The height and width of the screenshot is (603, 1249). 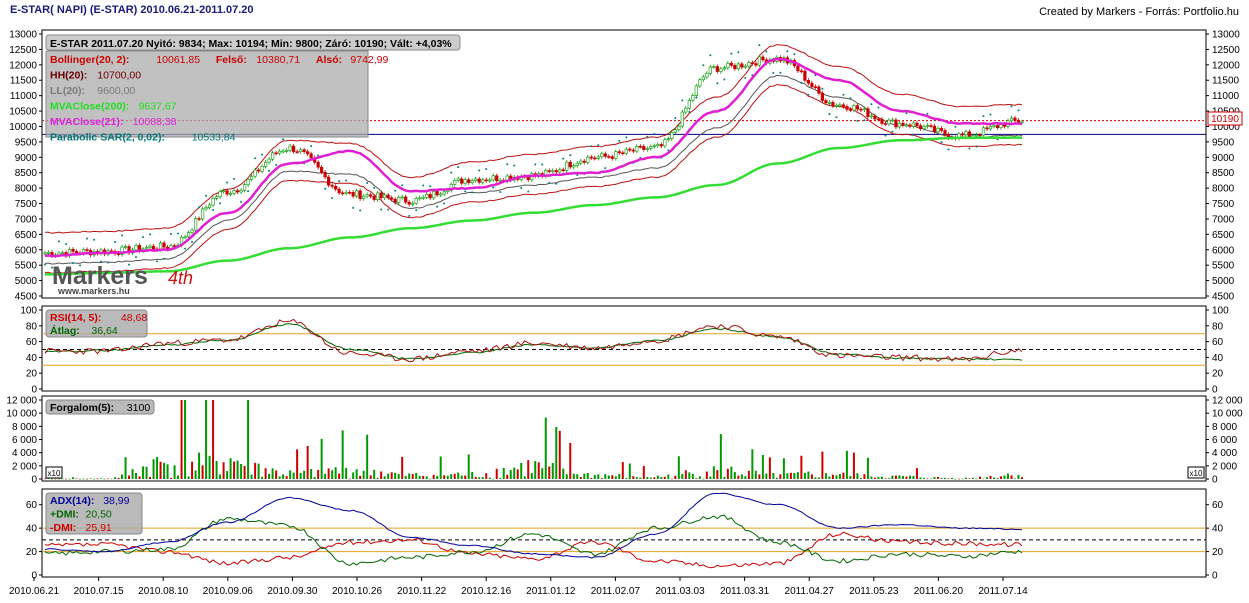 I want to click on adx-ytick-label-left: 20, so click(x=32, y=552).